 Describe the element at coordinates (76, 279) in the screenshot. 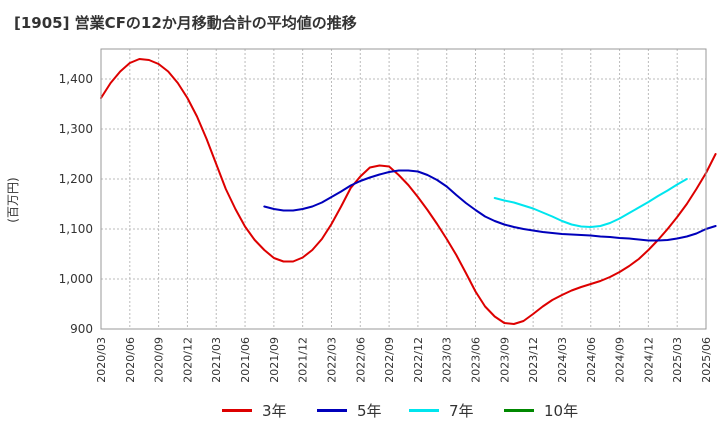

I see `y-tick-label: 1,000` at that location.